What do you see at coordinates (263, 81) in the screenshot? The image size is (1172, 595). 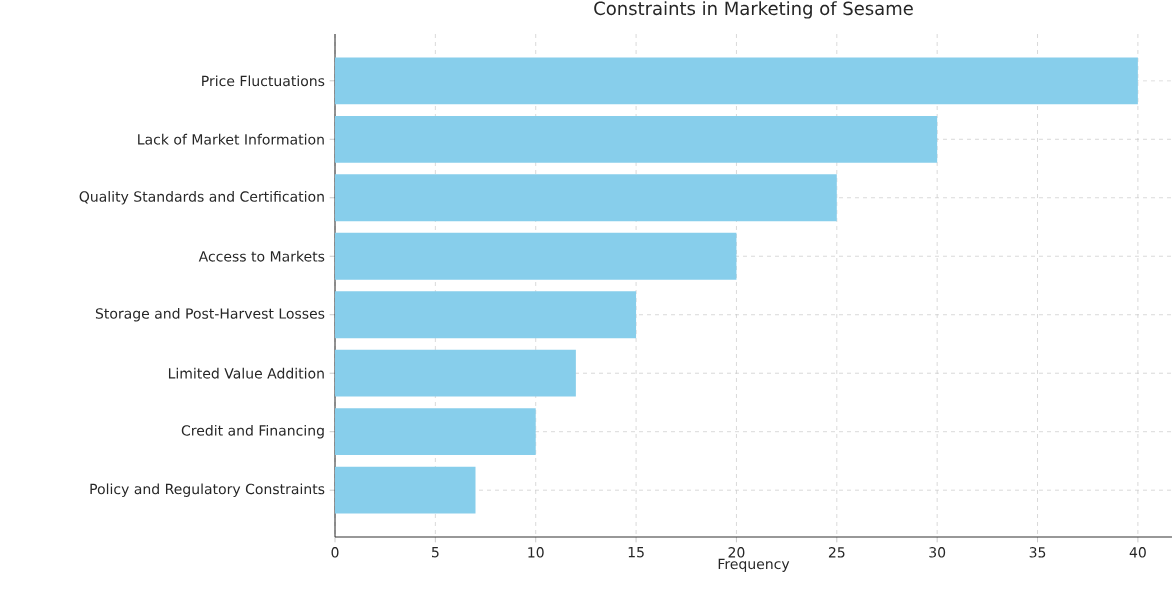 I see `y-tick-label: Price Fluctuations` at bounding box center [263, 81].